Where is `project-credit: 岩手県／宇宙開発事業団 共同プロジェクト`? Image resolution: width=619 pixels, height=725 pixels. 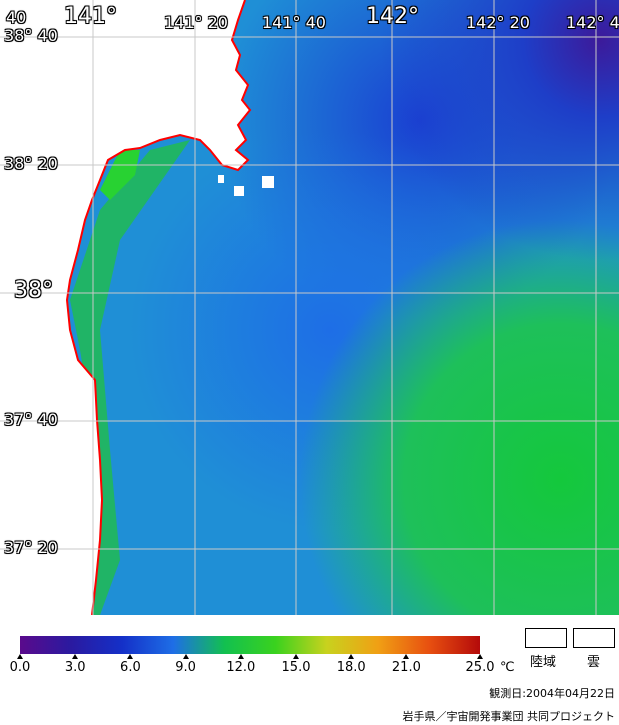 project-credit: 岩手県／宇宙開発事業団 共同プロジェクト is located at coordinates (509, 716).